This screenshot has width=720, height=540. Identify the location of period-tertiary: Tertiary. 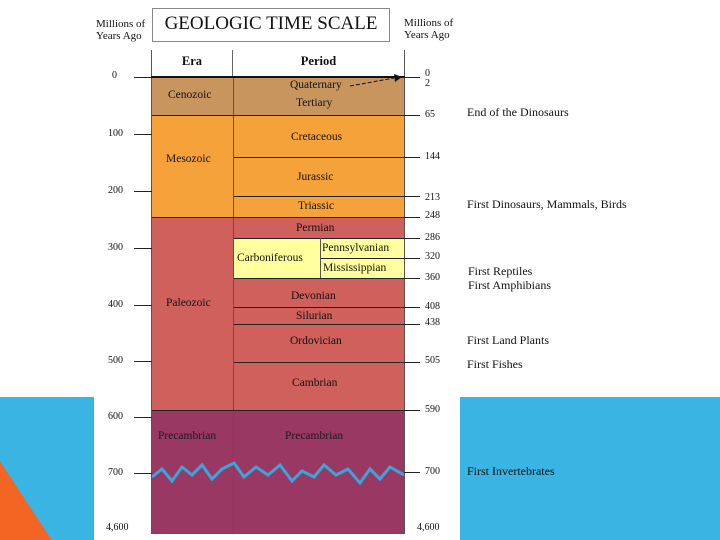
(314, 103).